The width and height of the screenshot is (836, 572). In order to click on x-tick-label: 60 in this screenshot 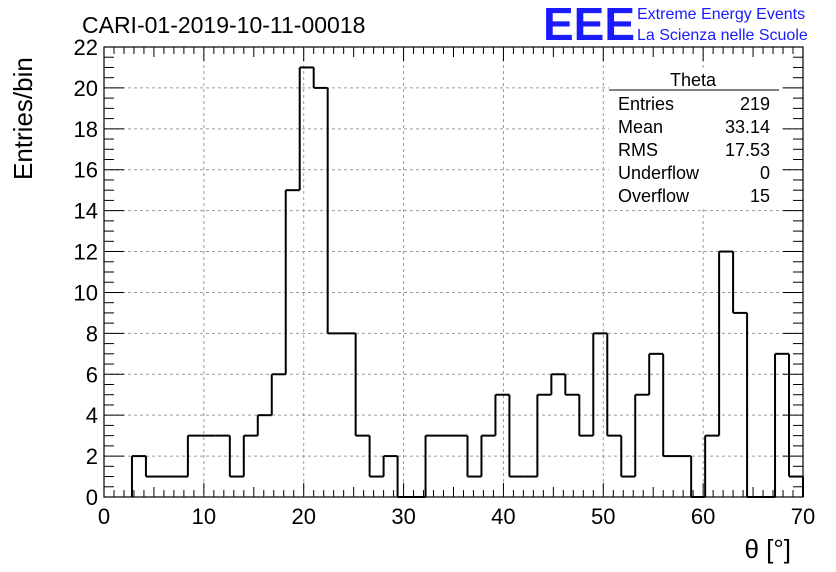, I will do `click(703, 516)`.